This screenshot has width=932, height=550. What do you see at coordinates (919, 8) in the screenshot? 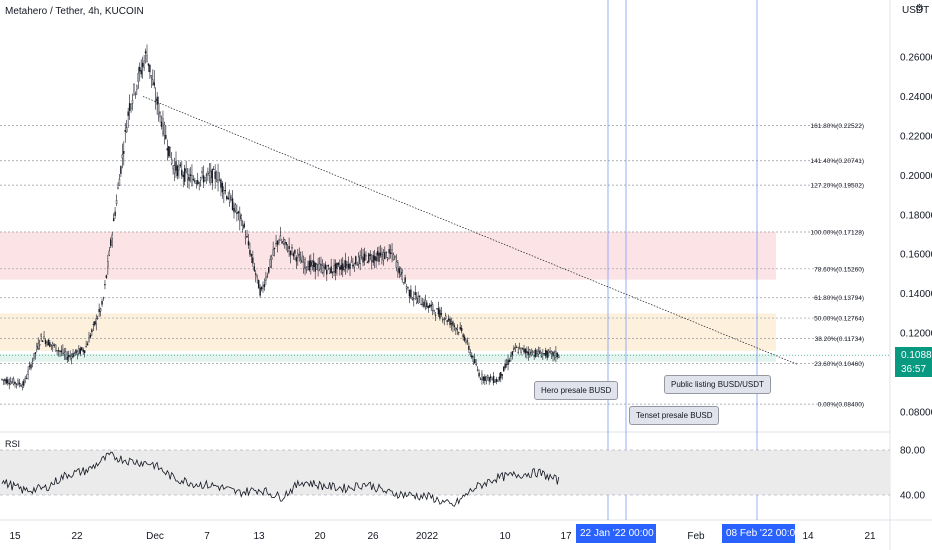
I see `settings-gear-icon: ⚙` at bounding box center [919, 8].